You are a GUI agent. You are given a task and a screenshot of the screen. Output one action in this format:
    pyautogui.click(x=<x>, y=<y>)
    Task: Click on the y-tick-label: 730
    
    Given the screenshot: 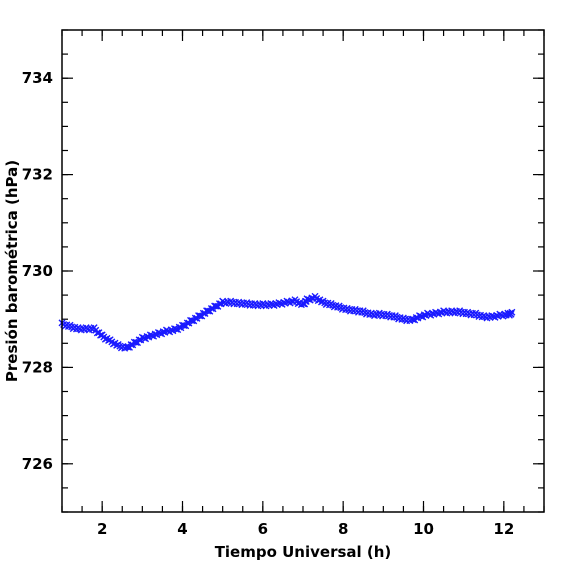 What is the action you would take?
    pyautogui.click(x=37, y=271)
    